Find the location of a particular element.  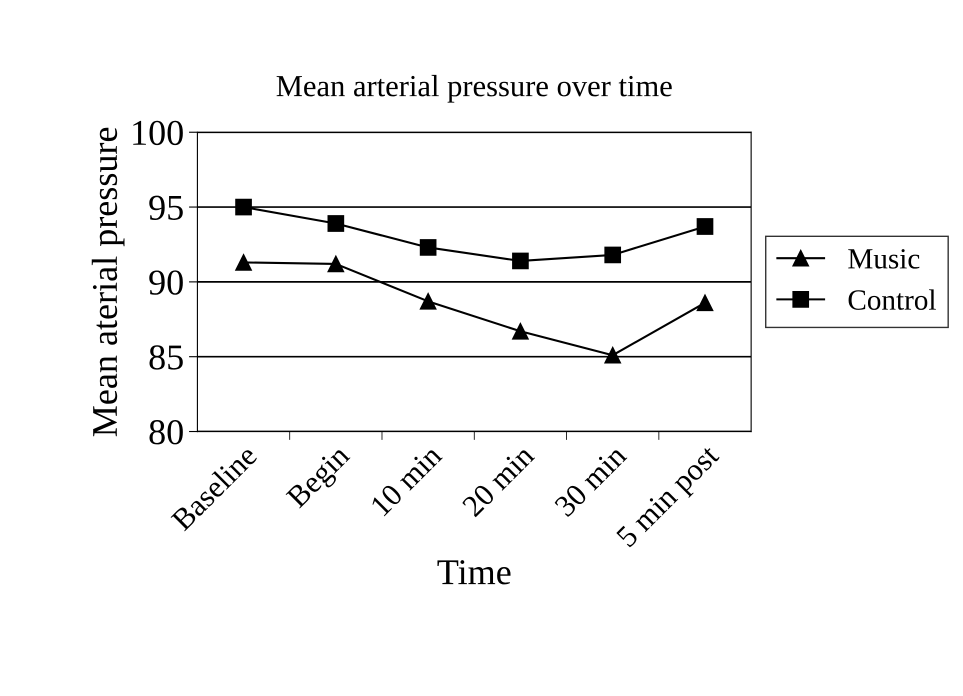

y-axis-title: Mean aterial pressure is located at coordinates (108, 282).